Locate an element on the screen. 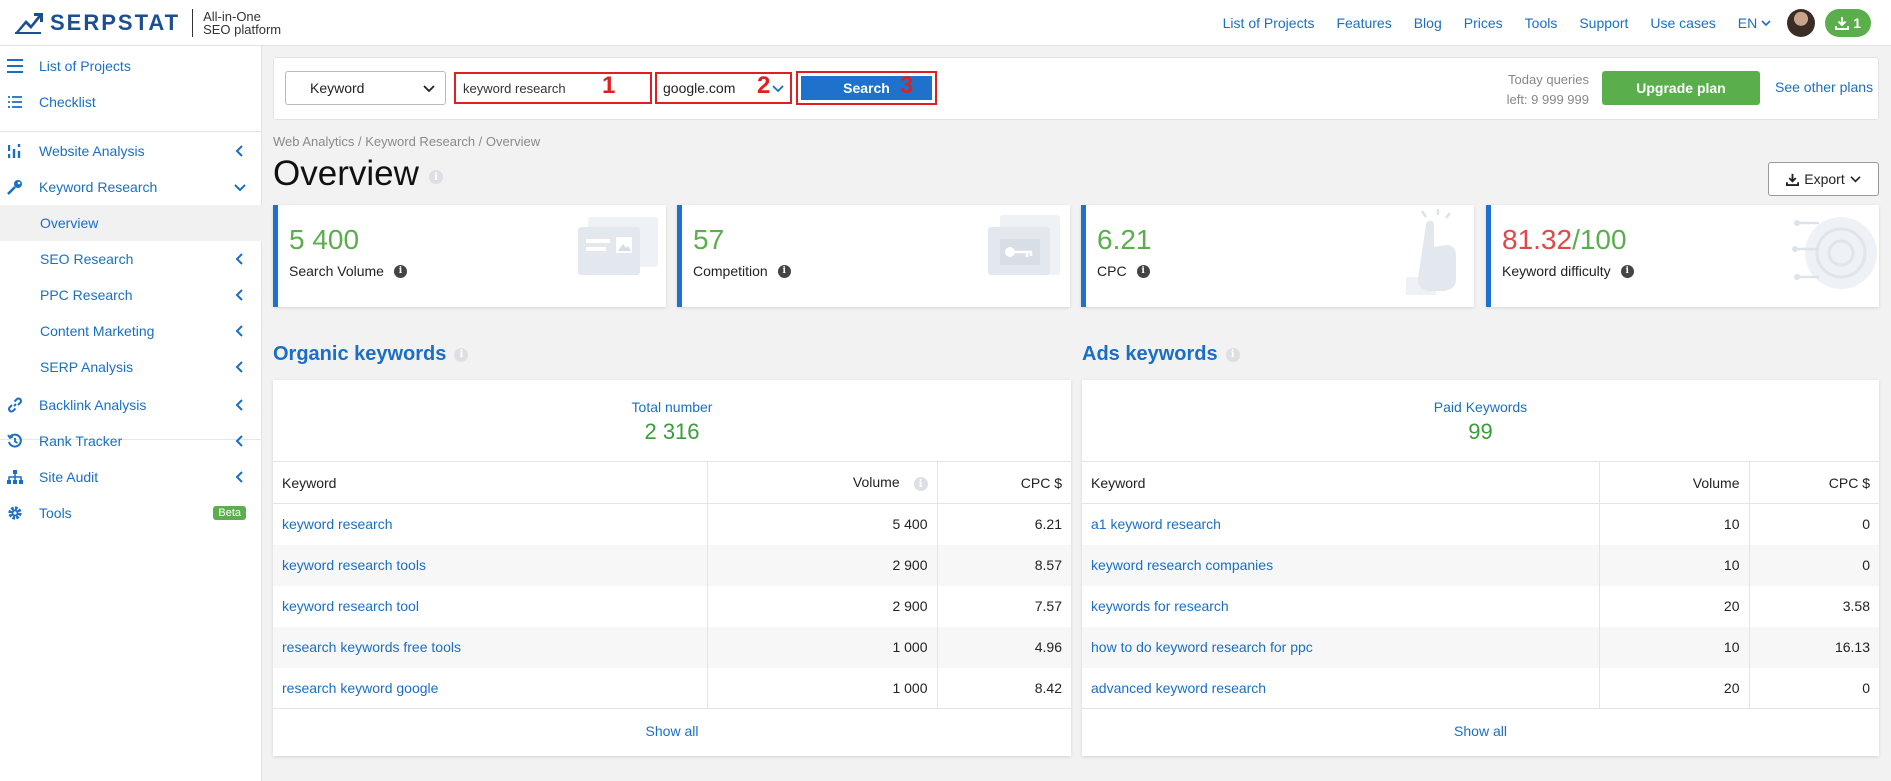 The image size is (1891, 781). column-header-volume: Volume i is located at coordinates (821, 482).